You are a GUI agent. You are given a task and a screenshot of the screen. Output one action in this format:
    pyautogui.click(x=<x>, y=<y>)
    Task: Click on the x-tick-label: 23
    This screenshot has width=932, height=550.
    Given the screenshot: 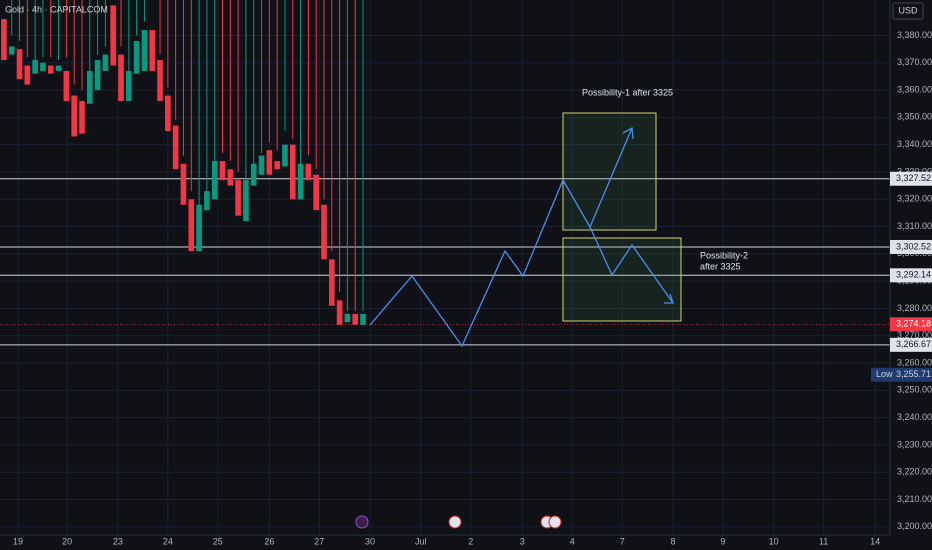 What is the action you would take?
    pyautogui.click(x=118, y=541)
    